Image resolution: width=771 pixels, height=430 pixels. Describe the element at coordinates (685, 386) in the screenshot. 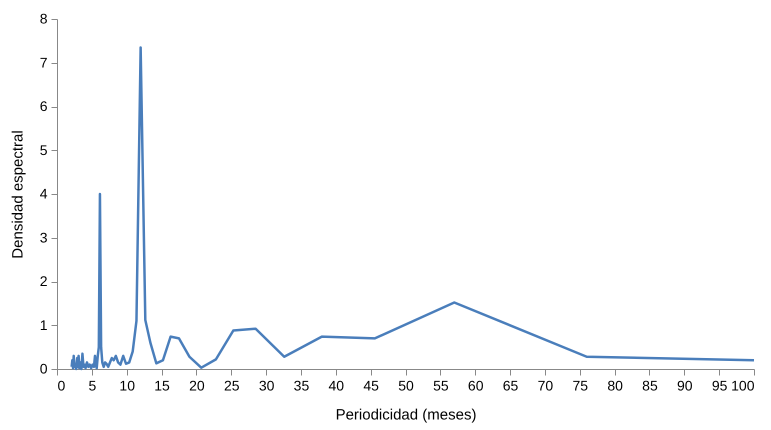

I see `x-tick-label: 90` at that location.